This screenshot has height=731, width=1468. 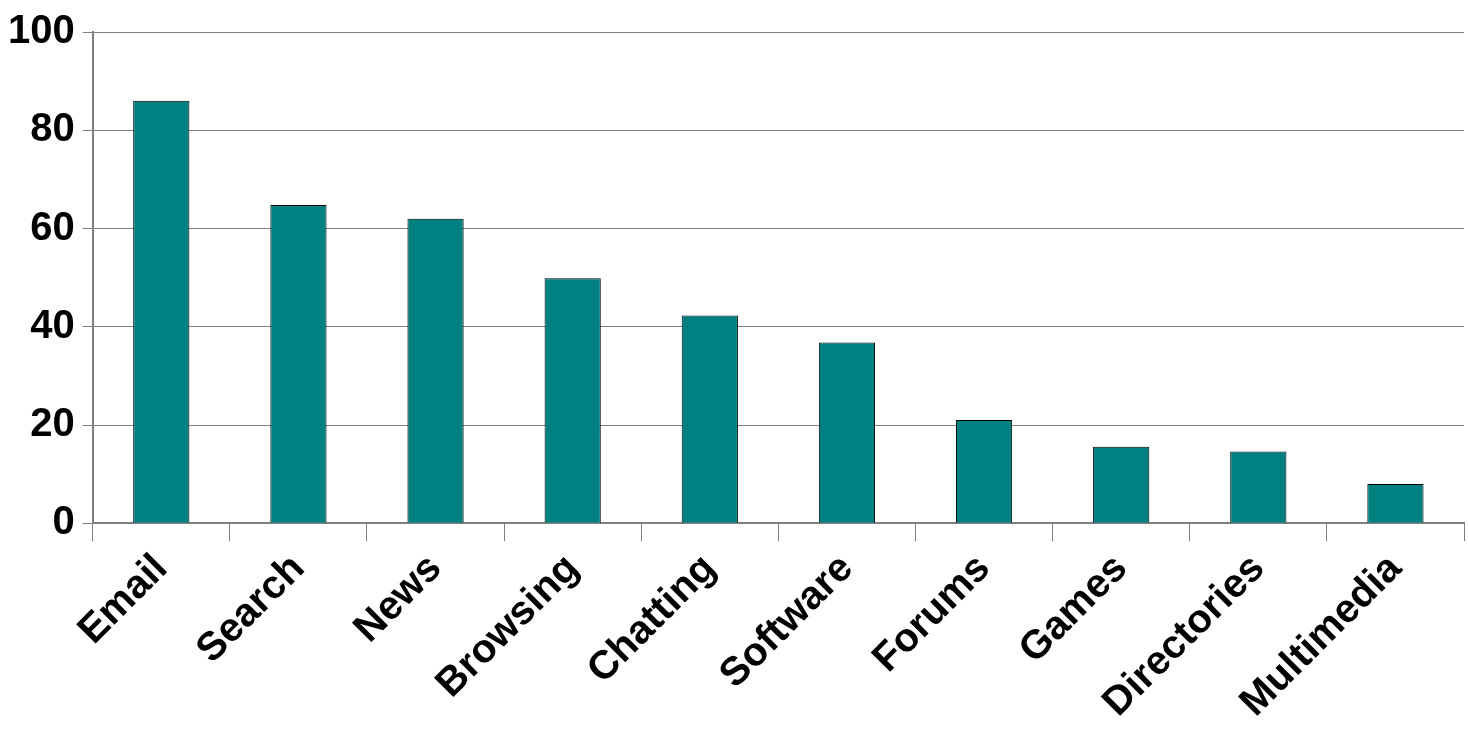 What do you see at coordinates (52, 422) in the screenshot?
I see `y-tick-label: 20` at bounding box center [52, 422].